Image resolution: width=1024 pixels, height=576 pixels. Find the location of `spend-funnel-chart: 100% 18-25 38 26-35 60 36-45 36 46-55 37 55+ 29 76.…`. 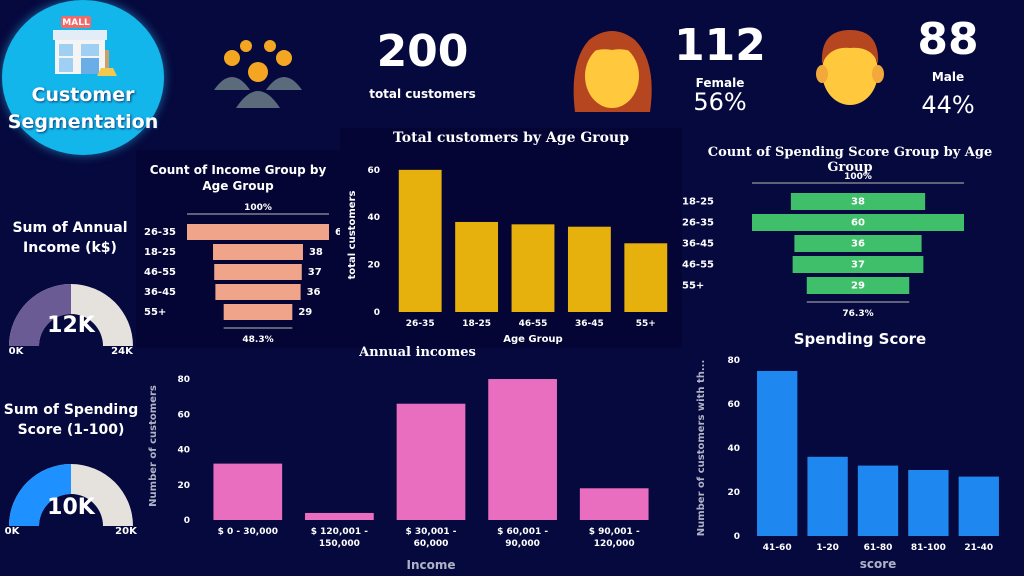

spend-funnel-chart: 100% 18-25 38 26-35 60 36-45 36 46-55 37 55+ 29 76.… is located at coordinates (823, 245).